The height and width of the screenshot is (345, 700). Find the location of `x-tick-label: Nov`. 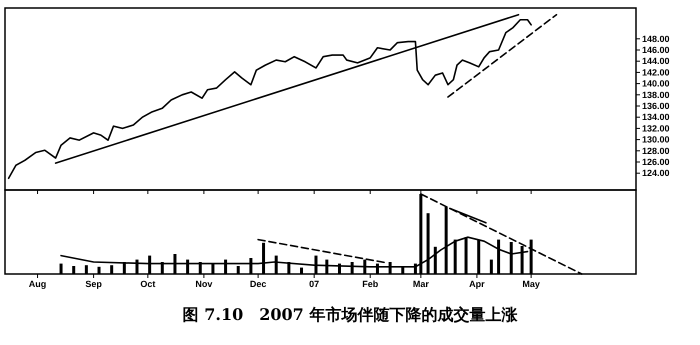

x-tick-label: Nov is located at coordinates (203, 284).